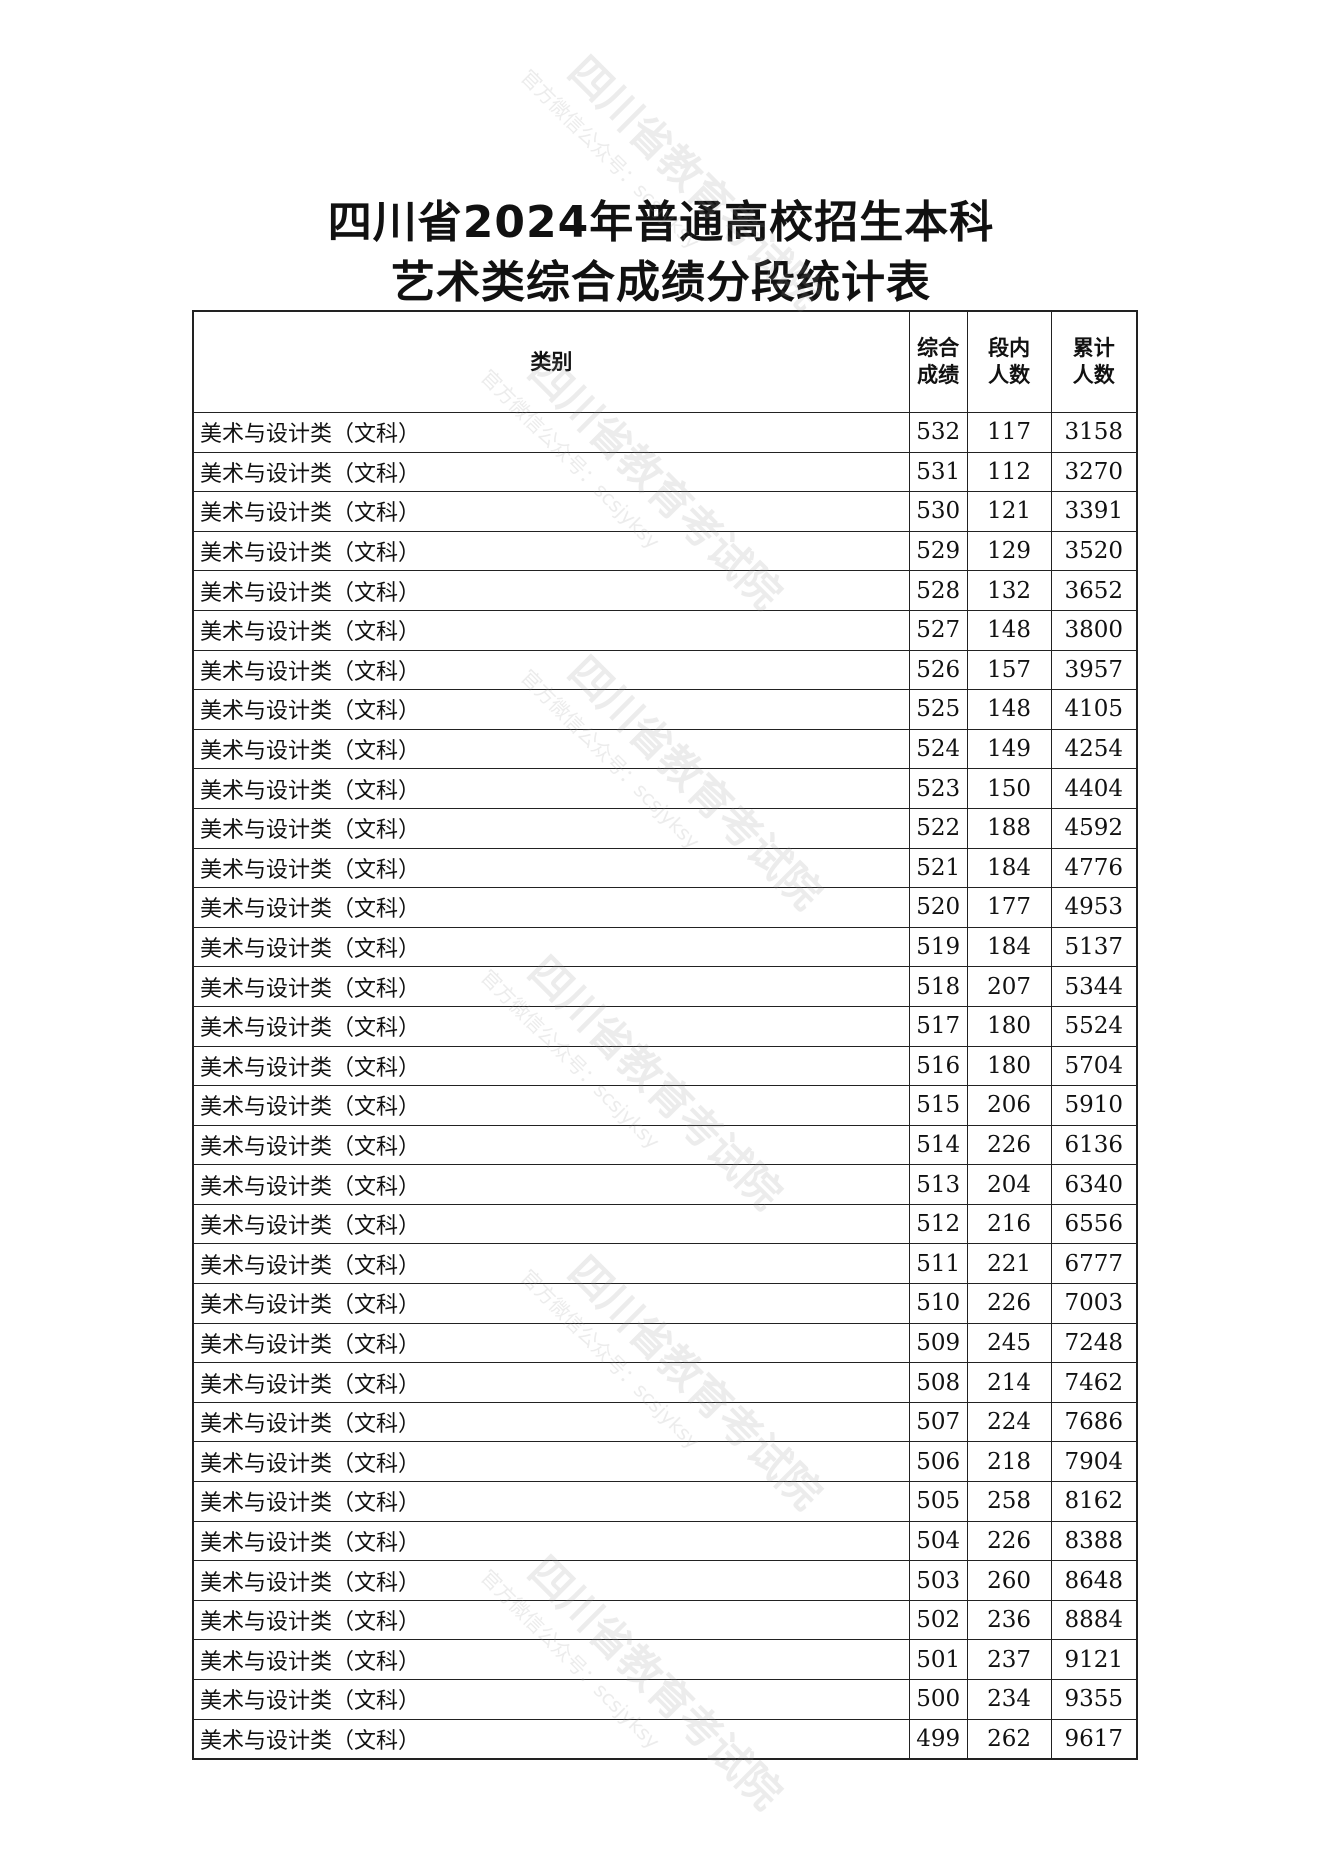 This screenshot has height=1871, width=1322. Describe the element at coordinates (1009, 1422) in the screenshot. I see `in-segment-cell: 224` at that location.